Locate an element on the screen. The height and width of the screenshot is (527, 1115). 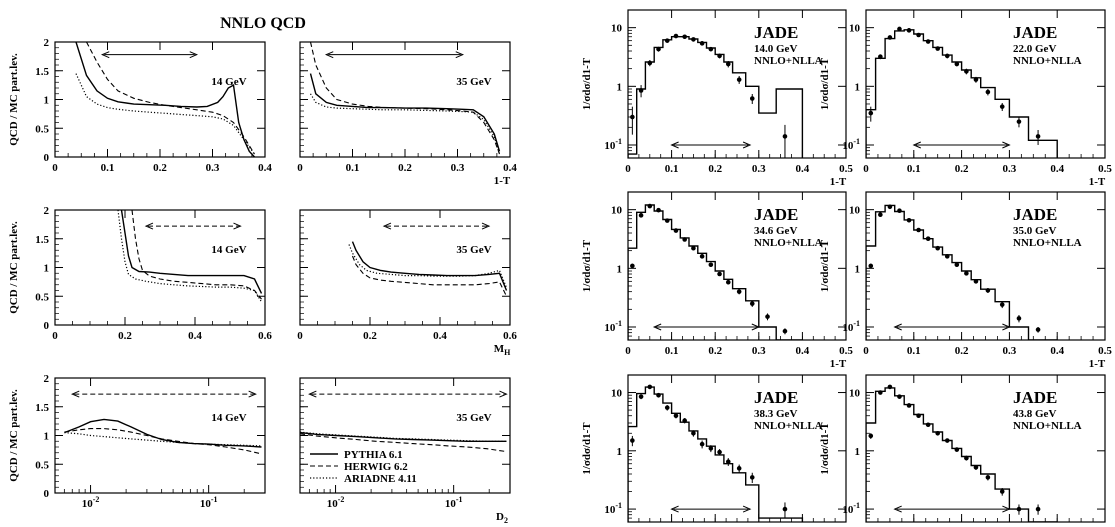
x-axis-title: D2 is located at coordinates (502, 518).